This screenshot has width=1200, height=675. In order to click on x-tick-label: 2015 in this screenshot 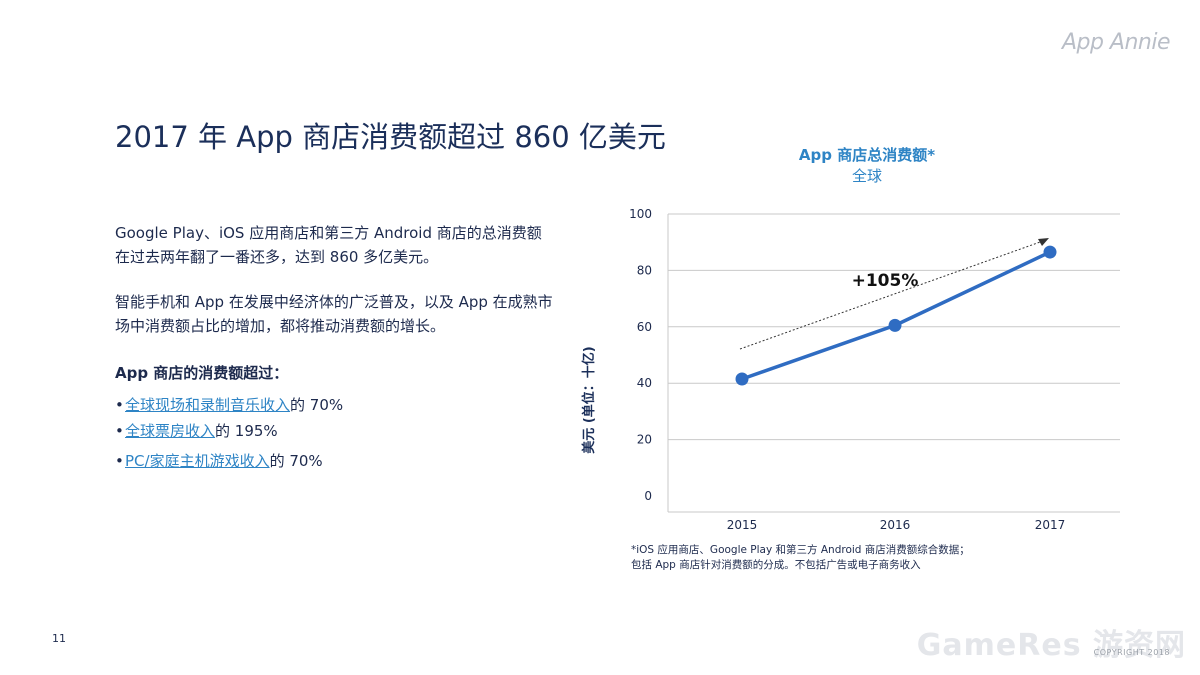, I will do `click(742, 525)`.